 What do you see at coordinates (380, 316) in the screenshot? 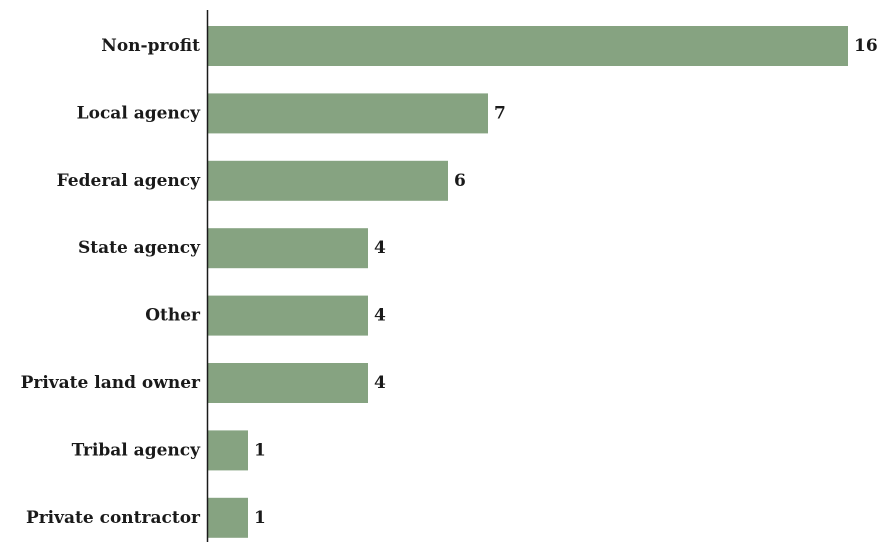
I see `value-label-other: 4` at bounding box center [380, 316].